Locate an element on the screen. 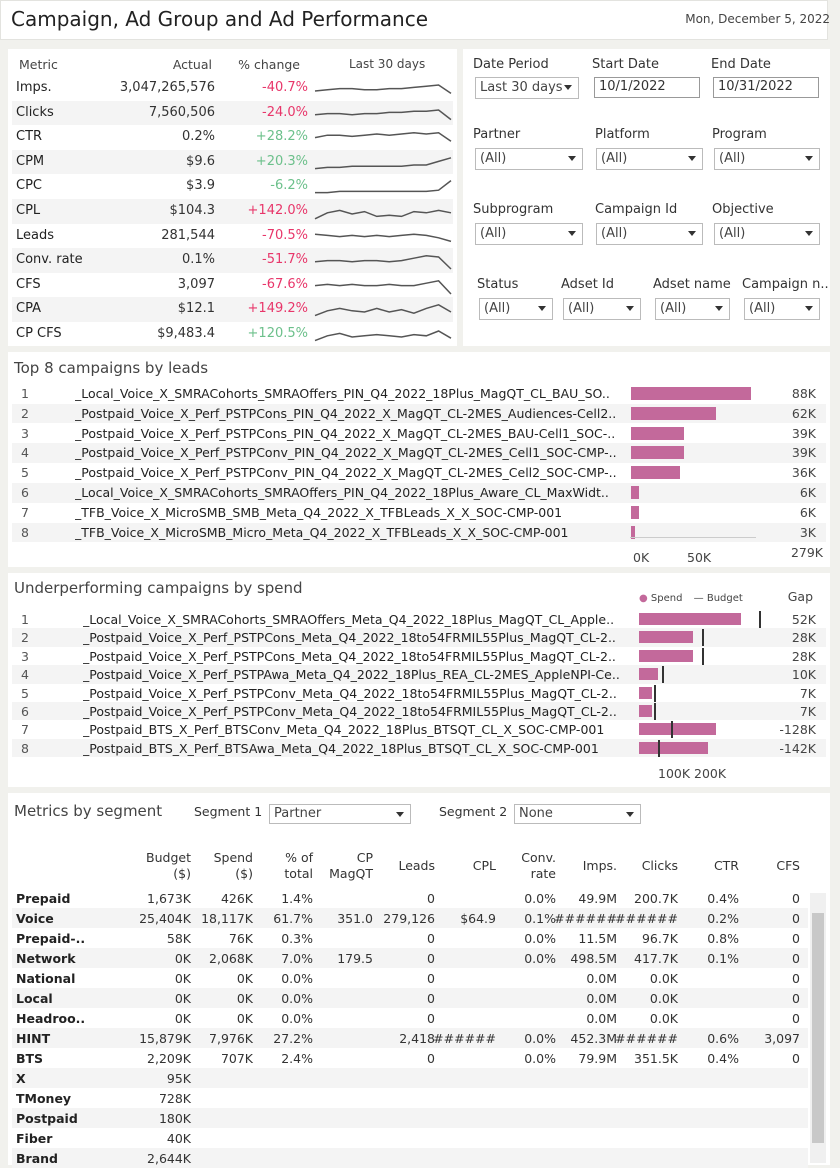 This screenshot has height=1168, width=840. segment2-dropdown: None is located at coordinates (577, 814).